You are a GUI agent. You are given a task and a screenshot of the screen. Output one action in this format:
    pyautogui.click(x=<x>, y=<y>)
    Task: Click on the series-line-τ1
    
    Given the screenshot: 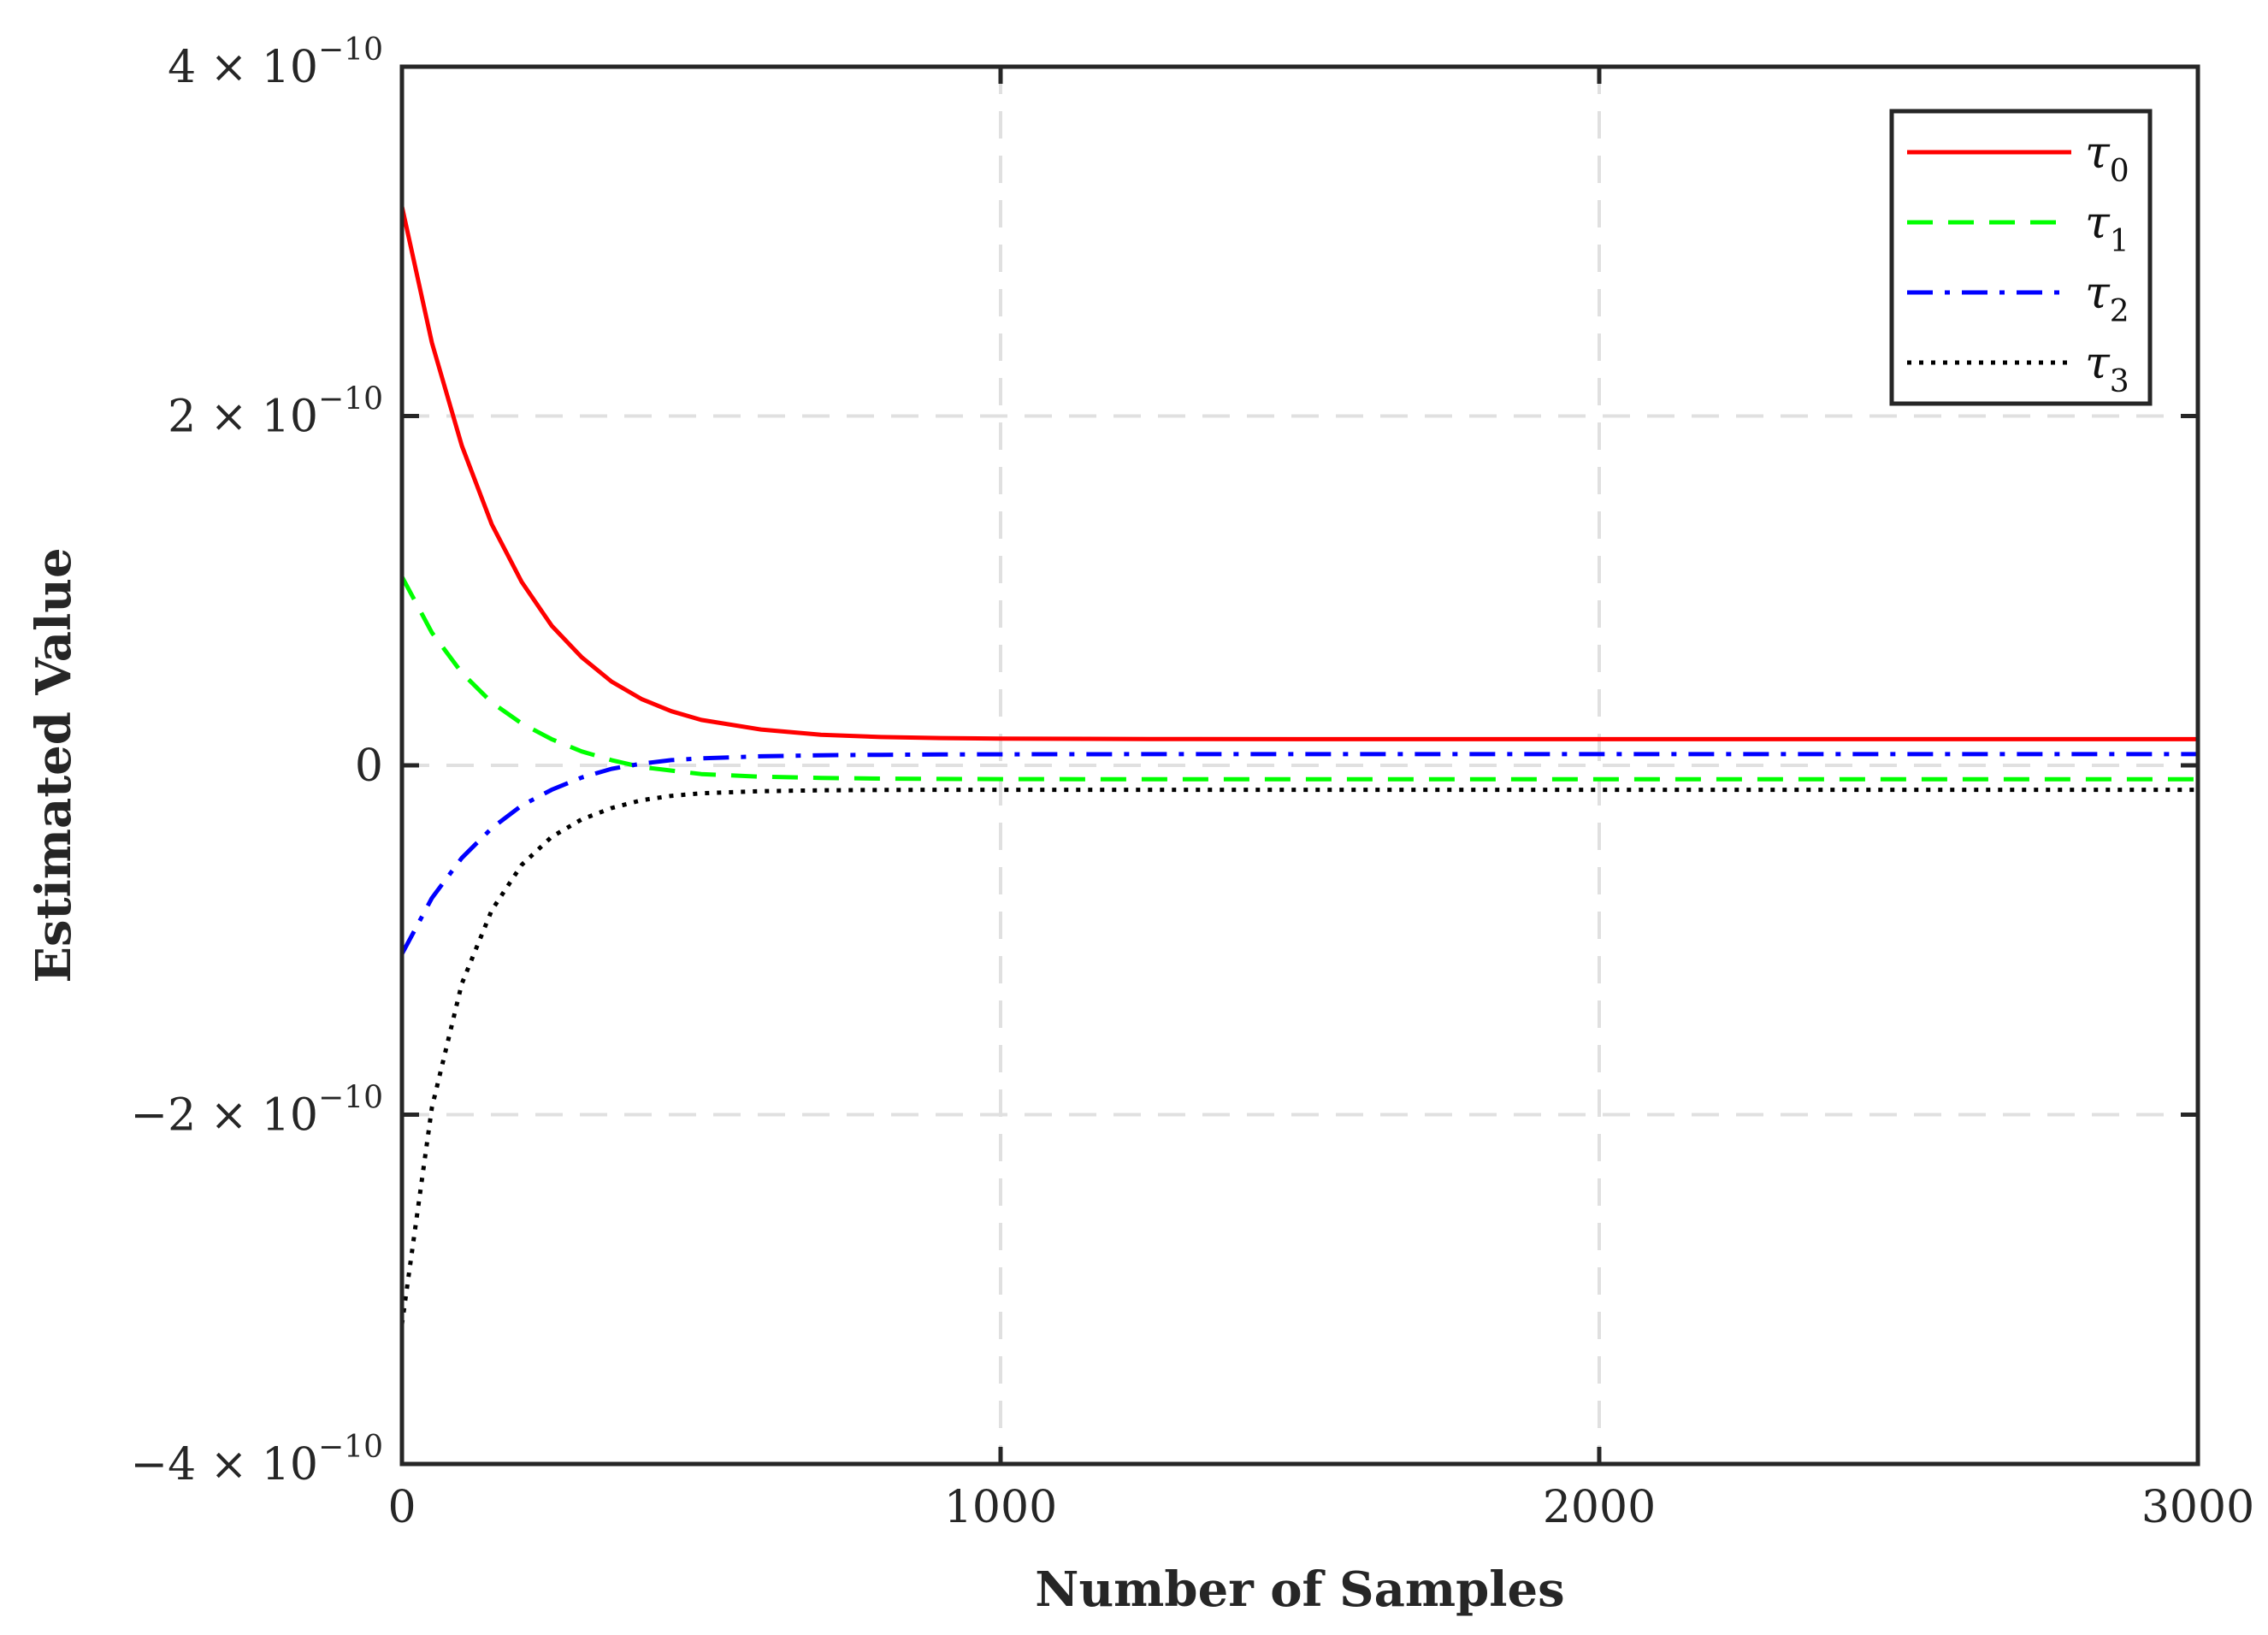 What is the action you would take?
    pyautogui.click(x=1298, y=678)
    